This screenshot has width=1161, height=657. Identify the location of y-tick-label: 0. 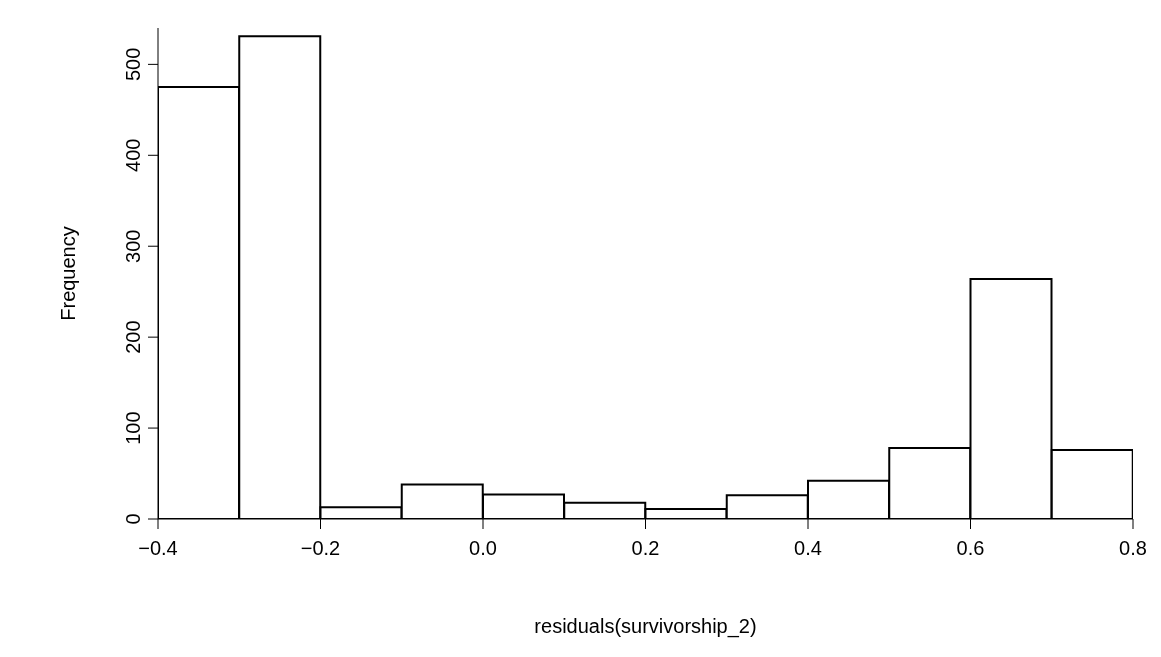
(133, 519).